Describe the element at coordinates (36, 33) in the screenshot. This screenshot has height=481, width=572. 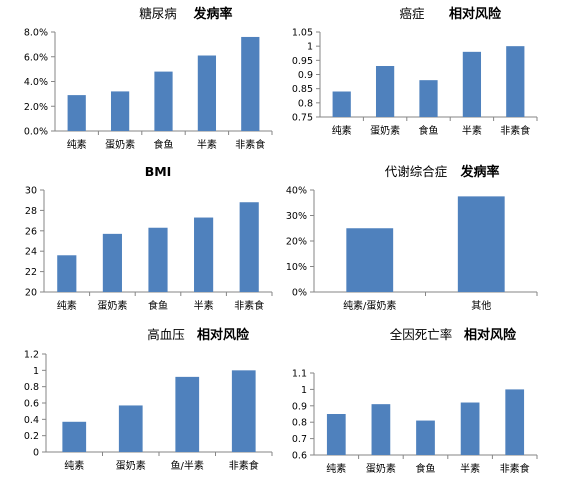
I see `y-tick-label: 8.0%` at that location.